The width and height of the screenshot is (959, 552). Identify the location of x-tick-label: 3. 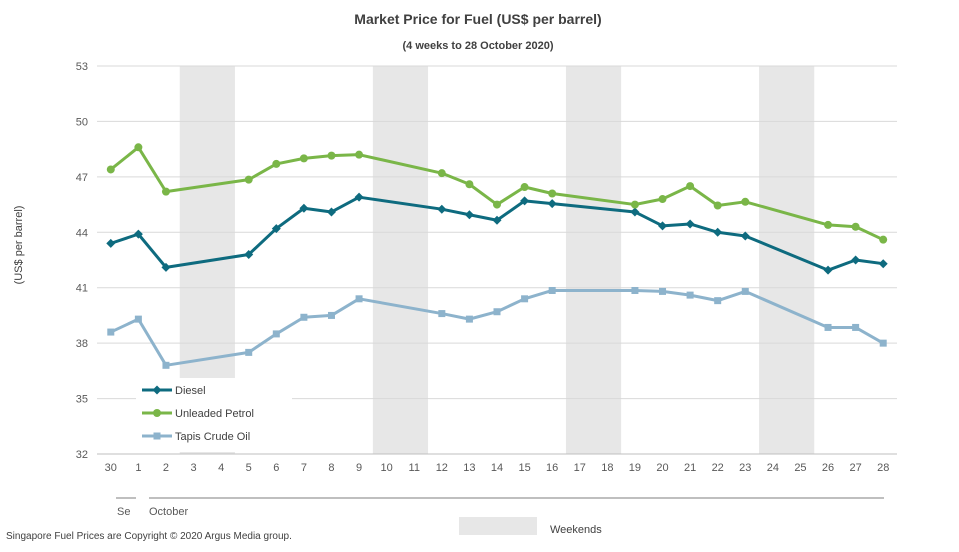
(193, 468).